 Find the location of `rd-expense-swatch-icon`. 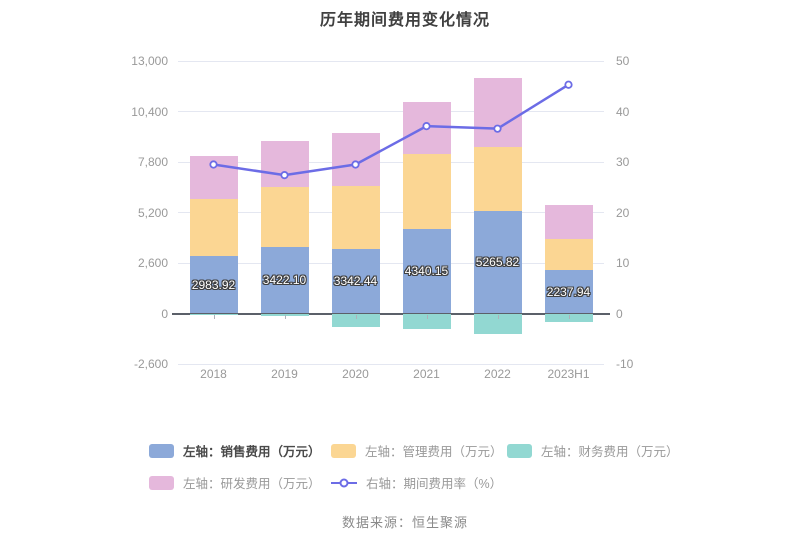

rd-expense-swatch-icon is located at coordinates (161, 482).